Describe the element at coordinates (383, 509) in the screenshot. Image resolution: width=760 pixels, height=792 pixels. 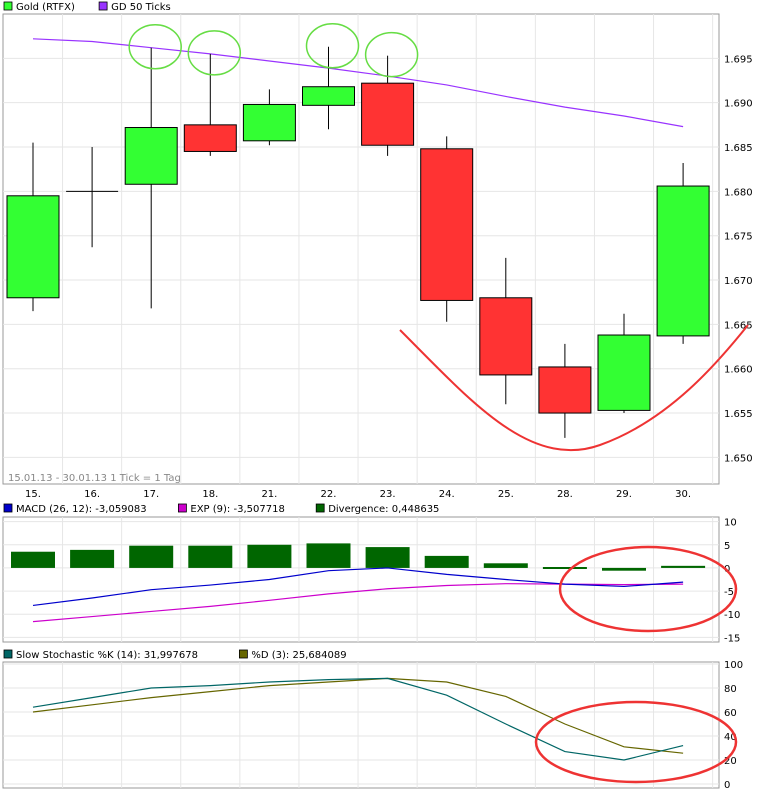
I see `legend-label-2: Divergence: 0,448635` at that location.